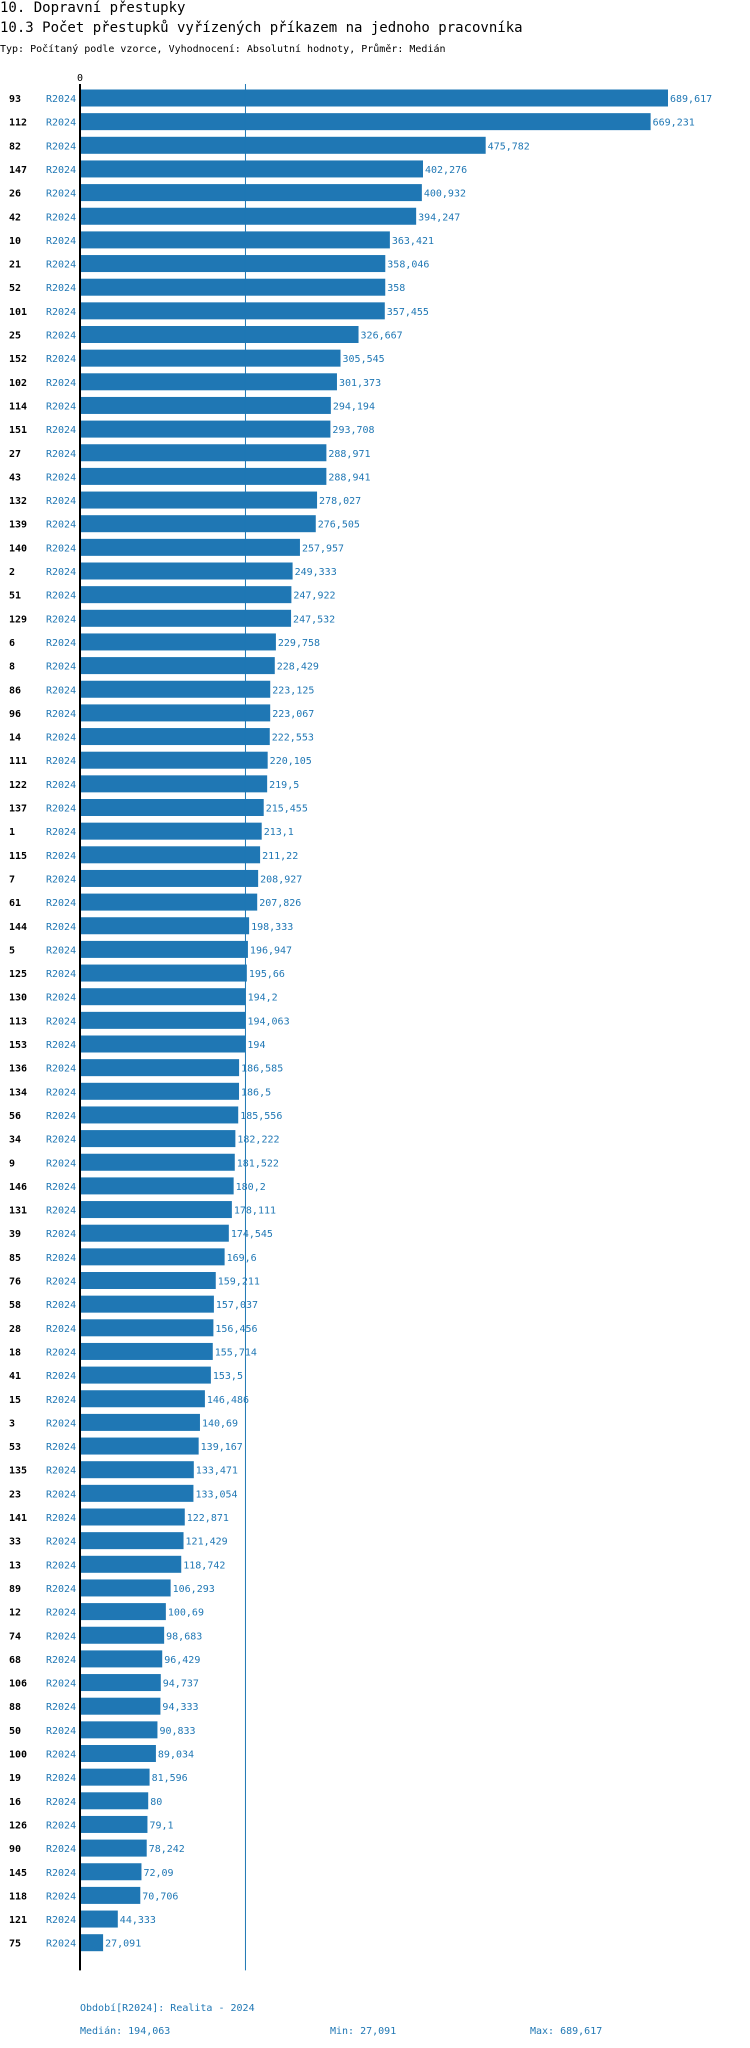  What do you see at coordinates (509, 146) in the screenshot?
I see `value-label: 475,782` at bounding box center [509, 146].